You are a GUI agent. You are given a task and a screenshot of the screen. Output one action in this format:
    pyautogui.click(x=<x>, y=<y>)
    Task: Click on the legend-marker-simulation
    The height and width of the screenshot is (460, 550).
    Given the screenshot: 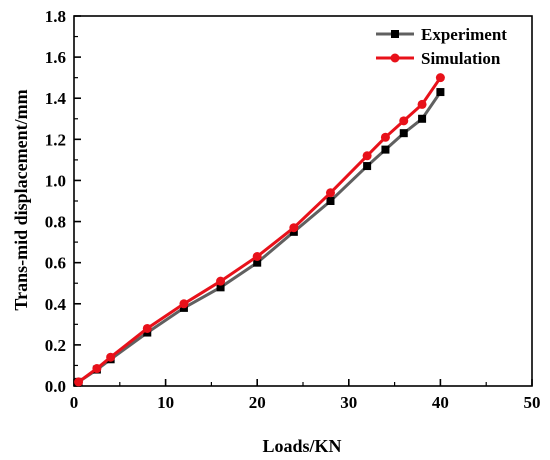 What is the action you would take?
    pyautogui.click(x=395, y=58)
    